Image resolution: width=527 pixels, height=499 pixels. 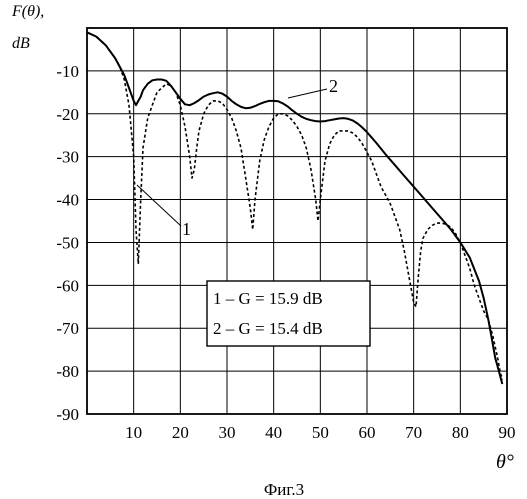 I want to click on y-axis-label-line2: dB, so click(x=21, y=43).